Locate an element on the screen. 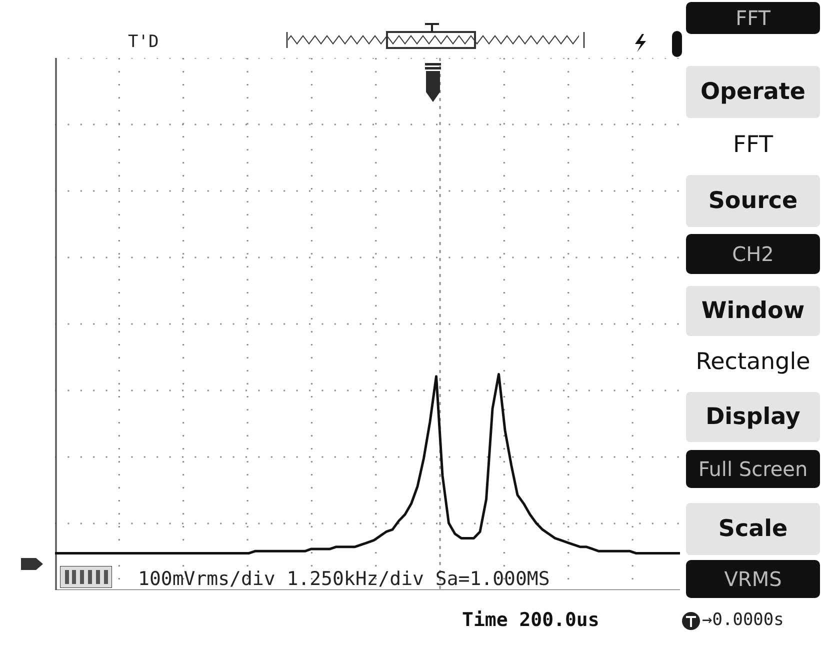 Image resolution: width=829 pixels, height=648 pixels. text: Display is located at coordinates (753, 417).